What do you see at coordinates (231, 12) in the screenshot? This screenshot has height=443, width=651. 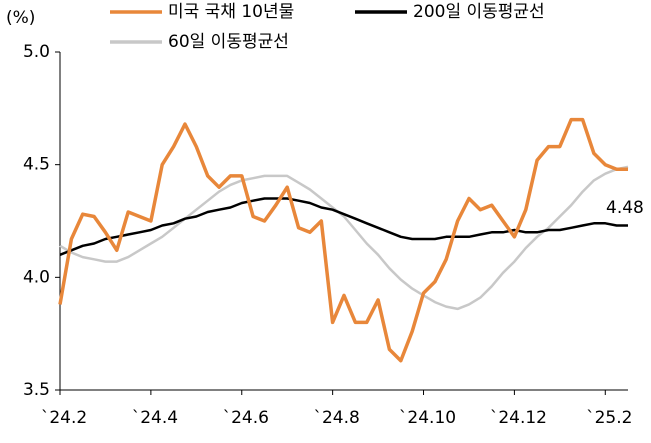 I see `legend-label: 미국 국채 10년물` at bounding box center [231, 12].